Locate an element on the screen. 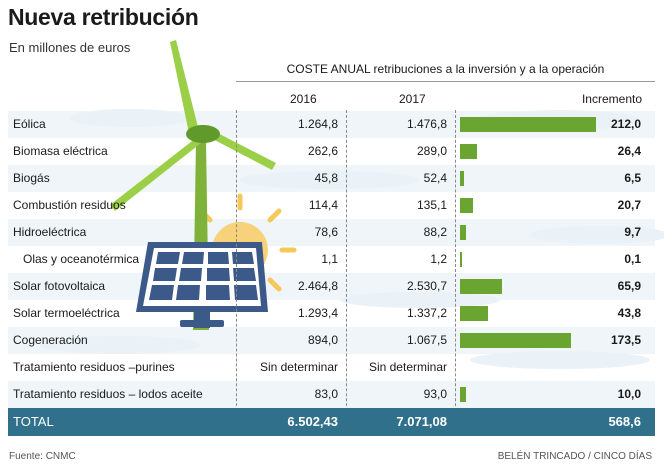  row-label: Biogás is located at coordinates (31, 178).